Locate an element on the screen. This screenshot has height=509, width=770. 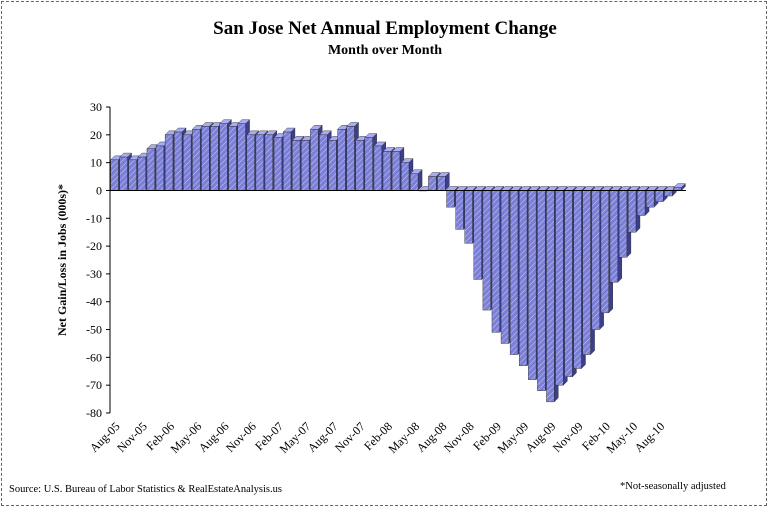
y-axis-label: Net Gain/Loss in Jobs (000s)* is located at coordinates (62, 260).